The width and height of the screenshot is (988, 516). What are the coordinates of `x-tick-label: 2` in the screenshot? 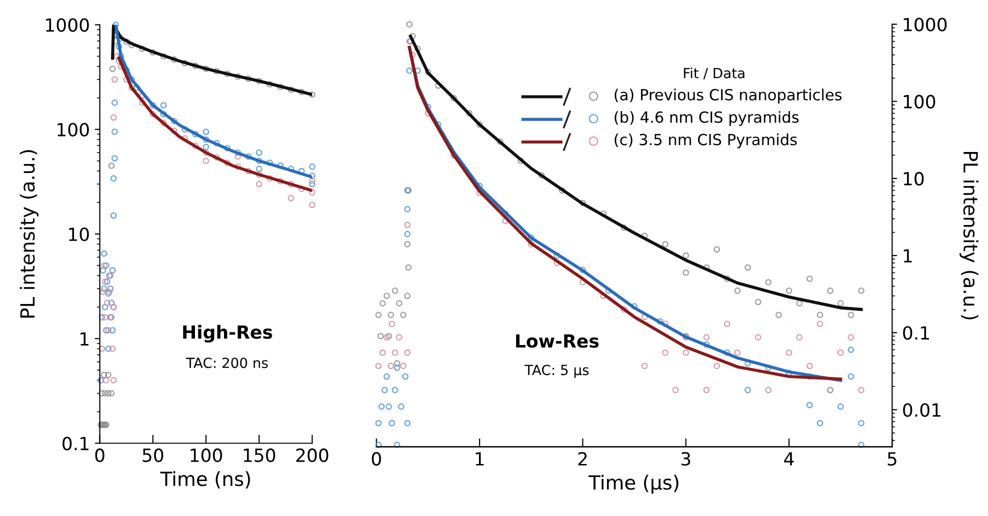 It's located at (582, 459).